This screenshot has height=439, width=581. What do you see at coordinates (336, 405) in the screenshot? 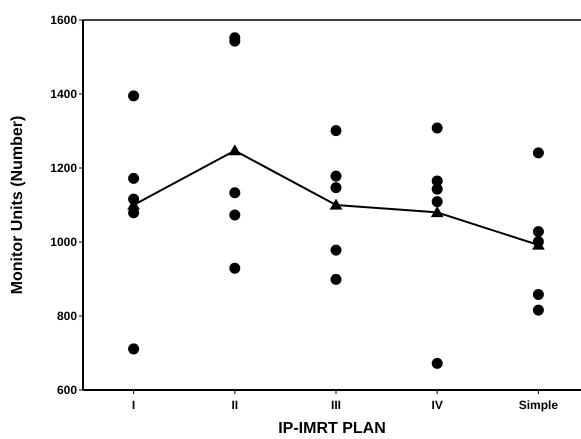
I see `x-tick-label: III` at bounding box center [336, 405].